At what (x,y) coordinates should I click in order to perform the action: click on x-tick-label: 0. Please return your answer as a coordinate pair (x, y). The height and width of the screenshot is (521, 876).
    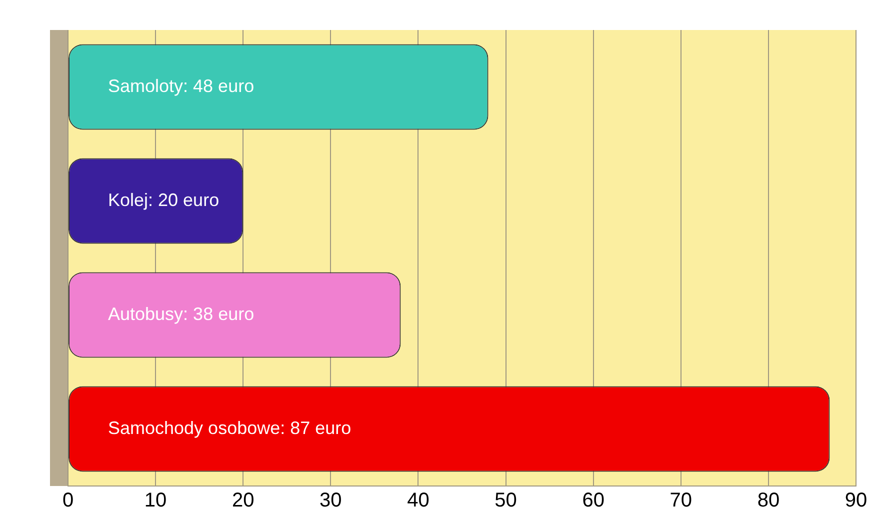
    Looking at the image, I should click on (68, 501).